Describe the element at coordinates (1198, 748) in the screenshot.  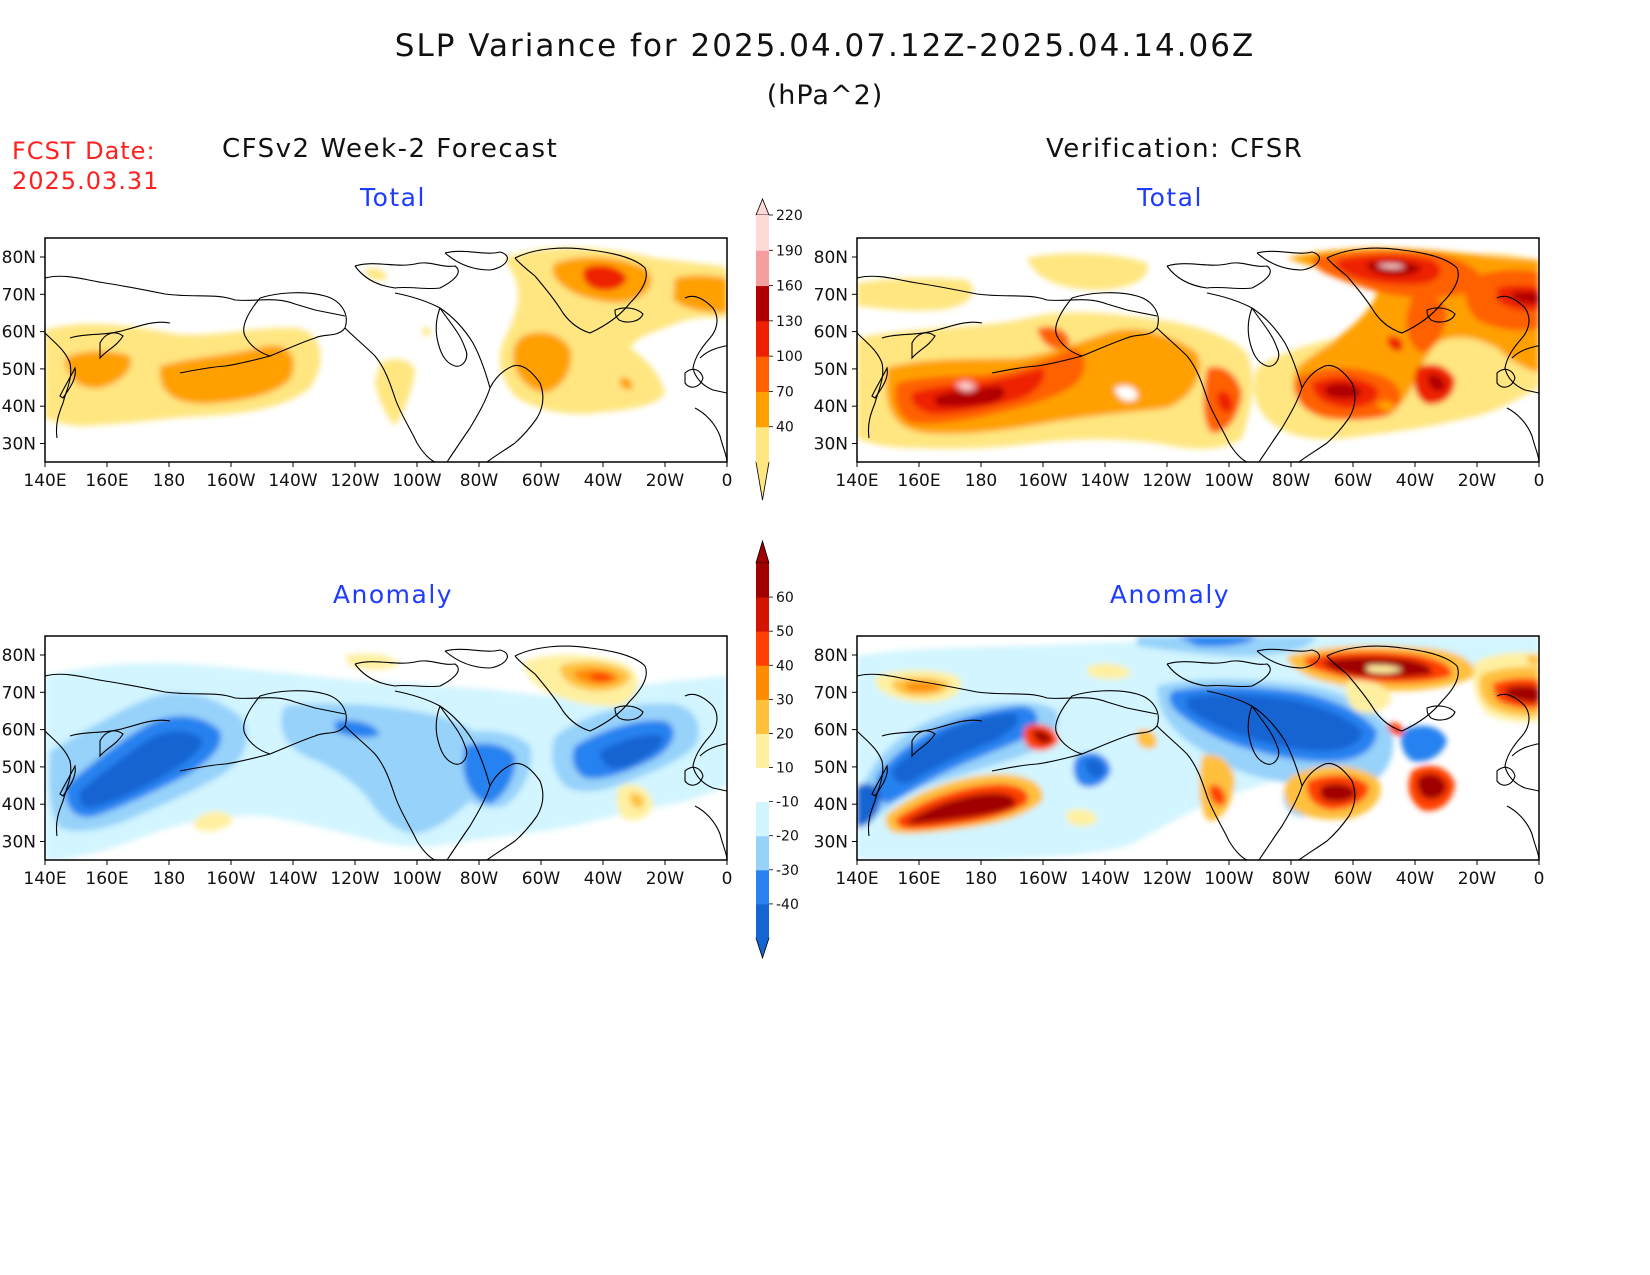
I see `verification-anomaly-map` at that location.